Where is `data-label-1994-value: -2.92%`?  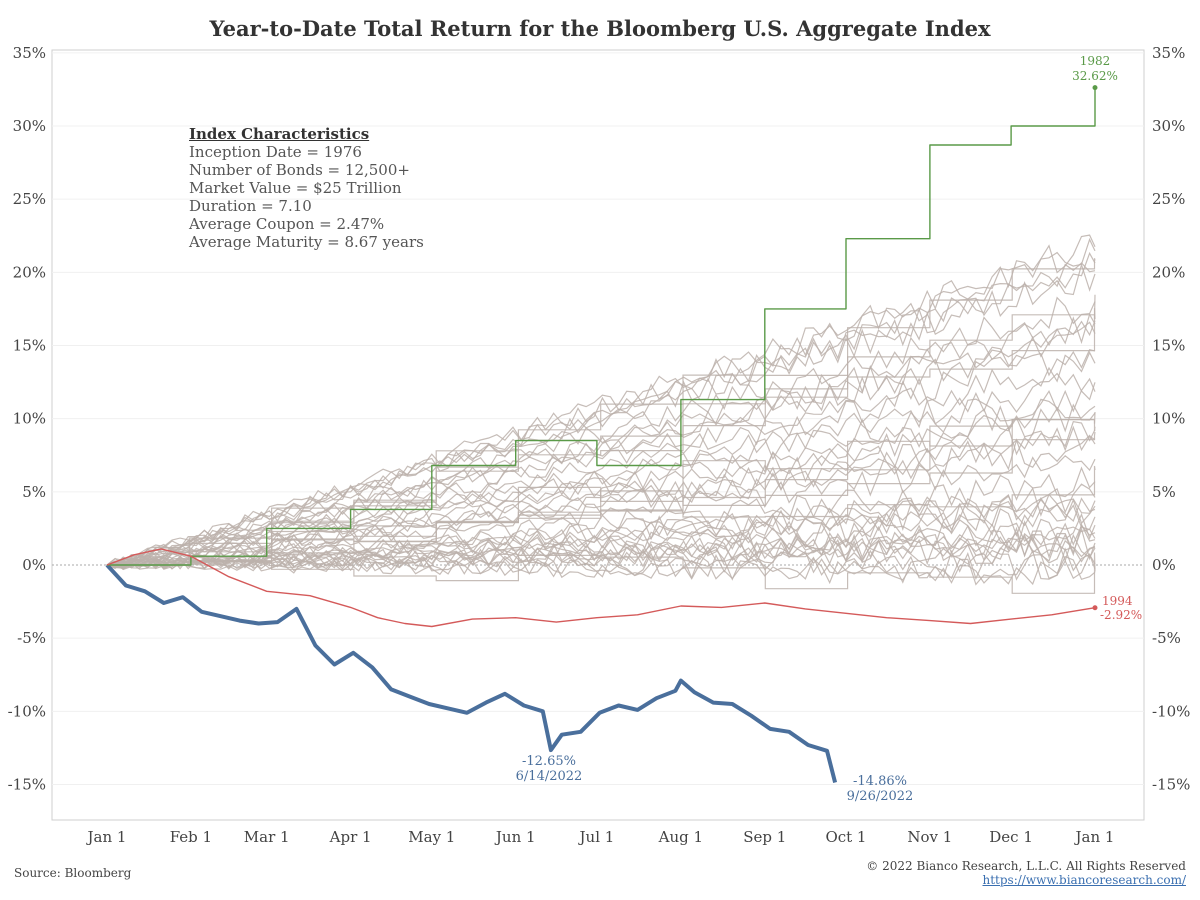 data-label-1994-value: -2.92% is located at coordinates (1121, 615).